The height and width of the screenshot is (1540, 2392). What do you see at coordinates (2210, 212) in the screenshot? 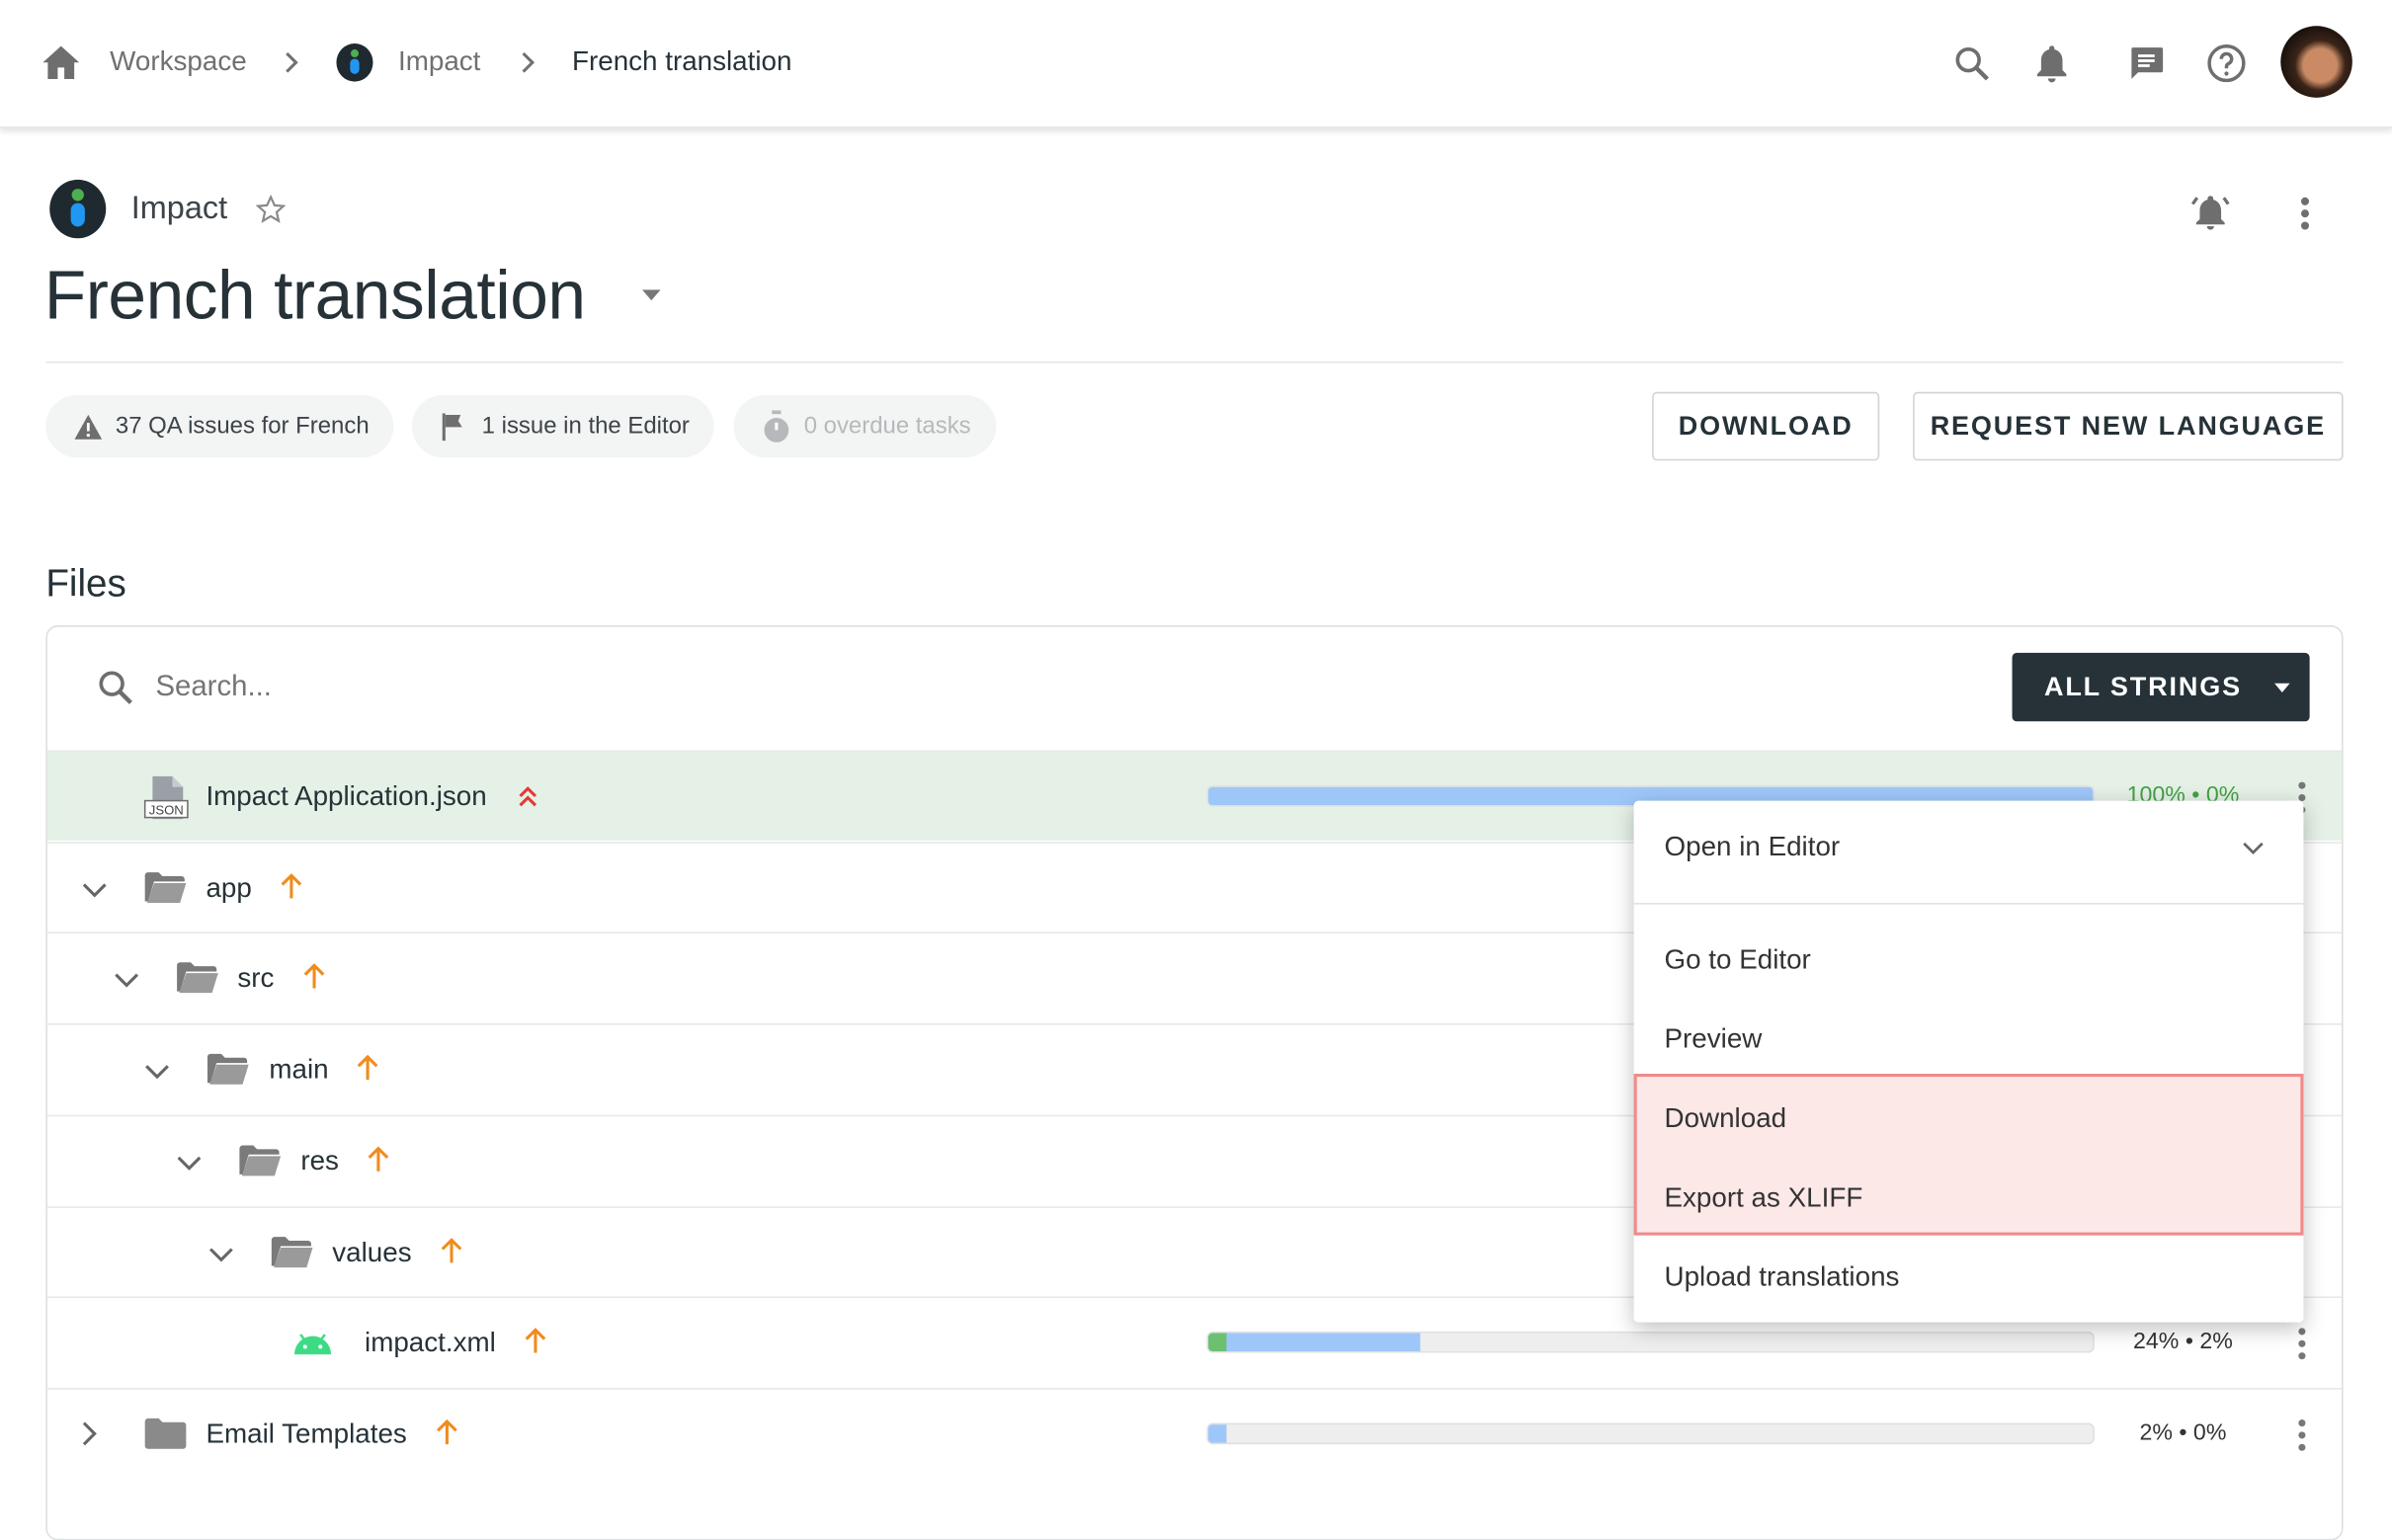
I see `notification-settings-icon` at bounding box center [2210, 212].